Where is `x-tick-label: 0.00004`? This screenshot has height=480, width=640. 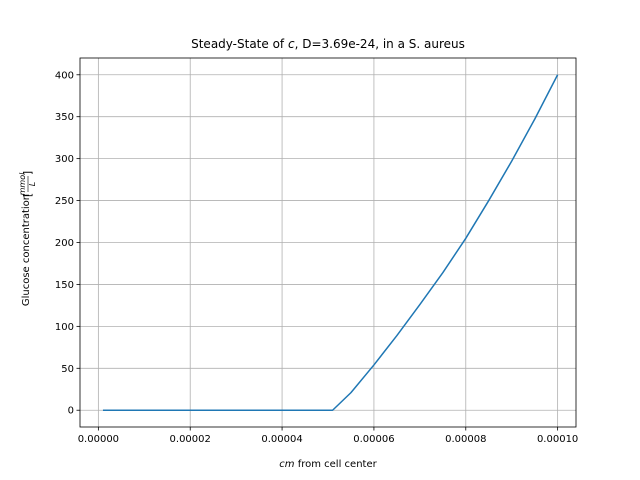 x-tick-label: 0.00004 is located at coordinates (281, 439).